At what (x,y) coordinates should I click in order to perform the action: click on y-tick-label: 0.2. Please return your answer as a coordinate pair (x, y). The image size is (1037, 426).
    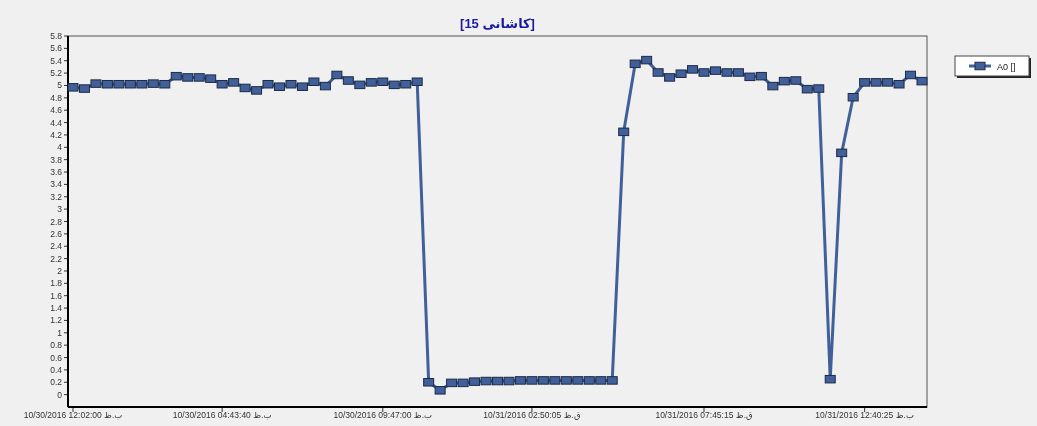
    Looking at the image, I should click on (56, 382).